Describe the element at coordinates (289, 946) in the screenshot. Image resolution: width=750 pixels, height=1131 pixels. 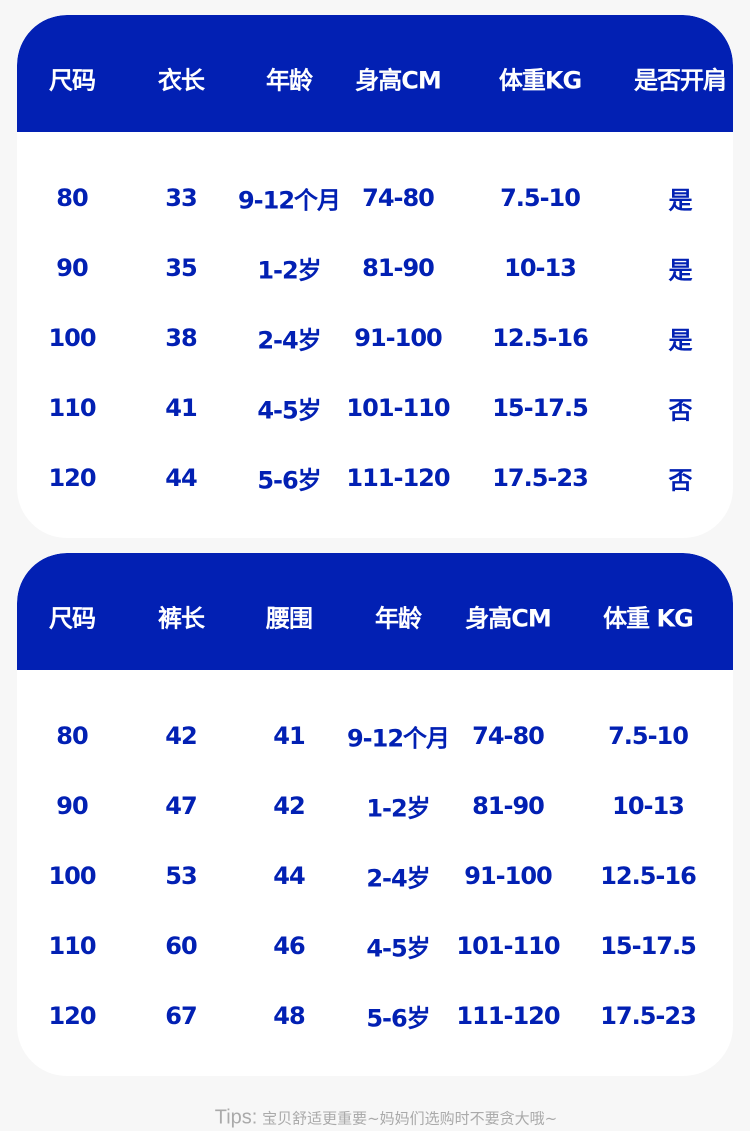
I see `table-cell: 46` at that location.